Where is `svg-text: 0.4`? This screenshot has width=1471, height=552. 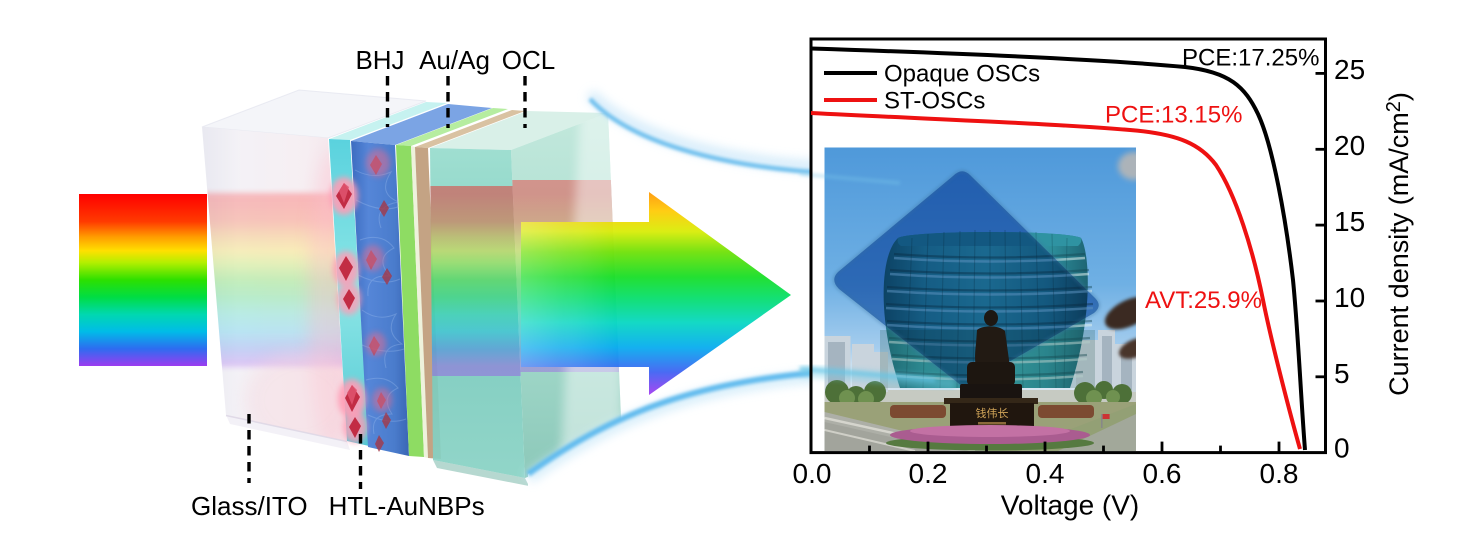
svg-text: 0.4 is located at coordinates (1045, 473).